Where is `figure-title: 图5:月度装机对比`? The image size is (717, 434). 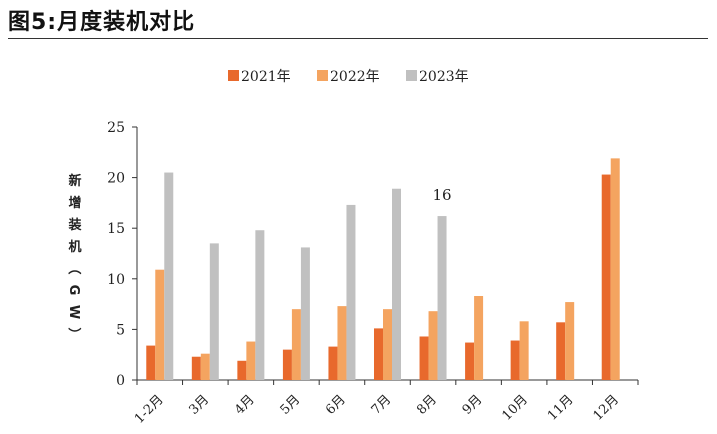 figure-title: 图5:月度装机对比 is located at coordinates (102, 22).